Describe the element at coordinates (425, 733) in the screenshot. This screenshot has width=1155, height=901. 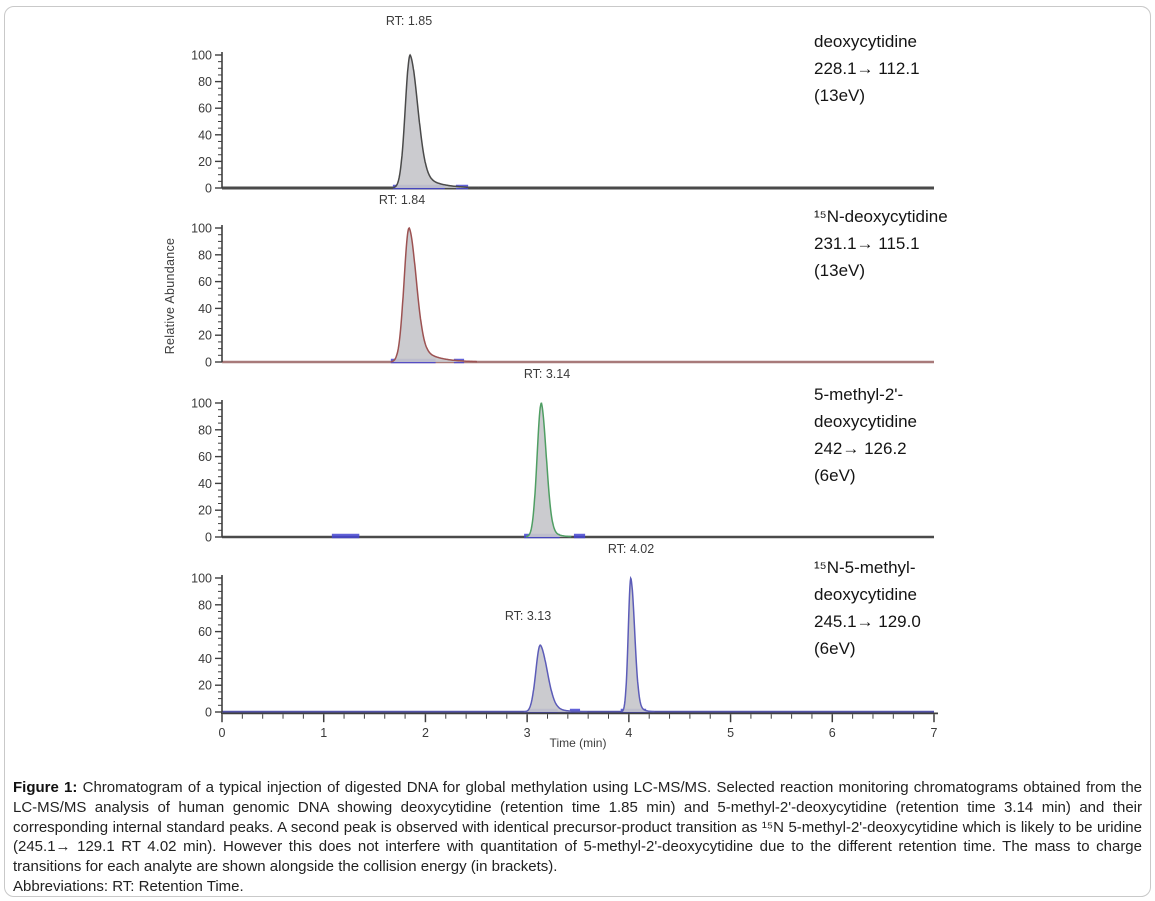
I see `x-tick-label: 2` at that location.